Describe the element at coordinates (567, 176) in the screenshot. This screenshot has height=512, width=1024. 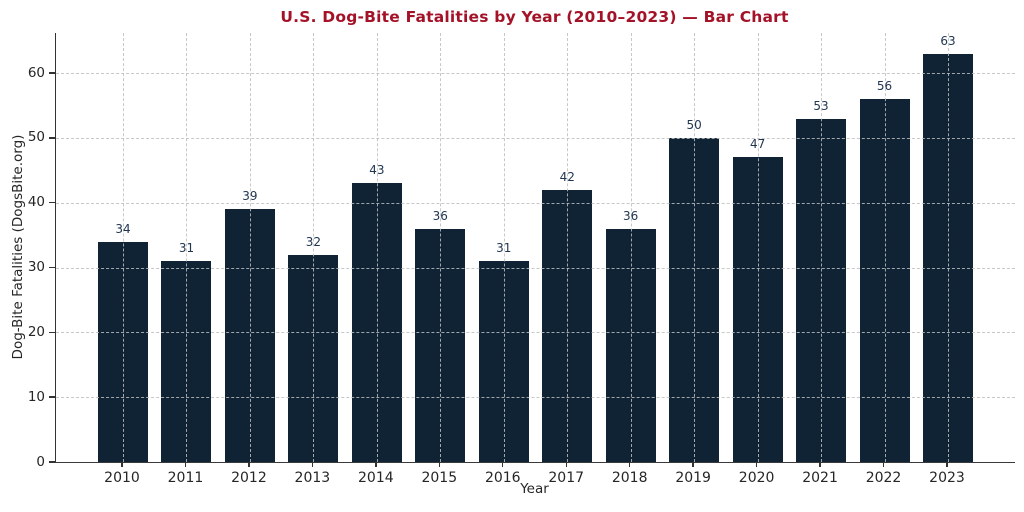
I see `bar-value-label: 42` at that location.